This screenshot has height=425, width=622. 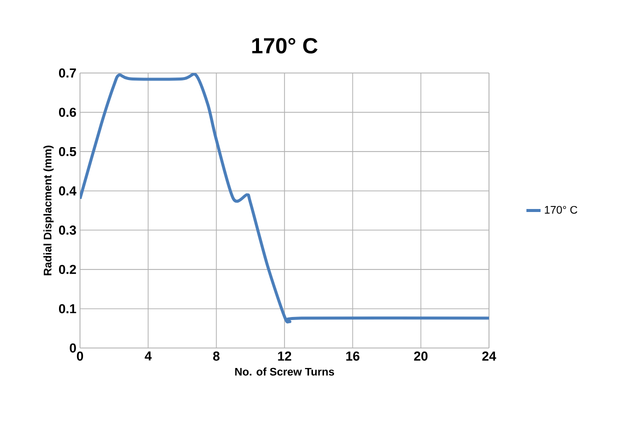 What do you see at coordinates (73, 348) in the screenshot?
I see `y-tick-label: 0` at bounding box center [73, 348].